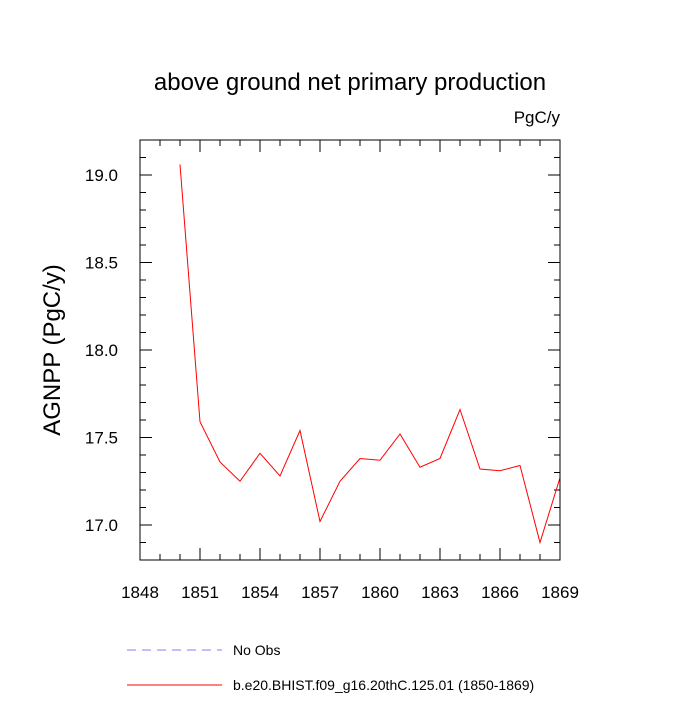 This screenshot has width=700, height=705. What do you see at coordinates (52, 350) in the screenshot?
I see `y-axis-label: AGNPP (PgC/y)` at bounding box center [52, 350].